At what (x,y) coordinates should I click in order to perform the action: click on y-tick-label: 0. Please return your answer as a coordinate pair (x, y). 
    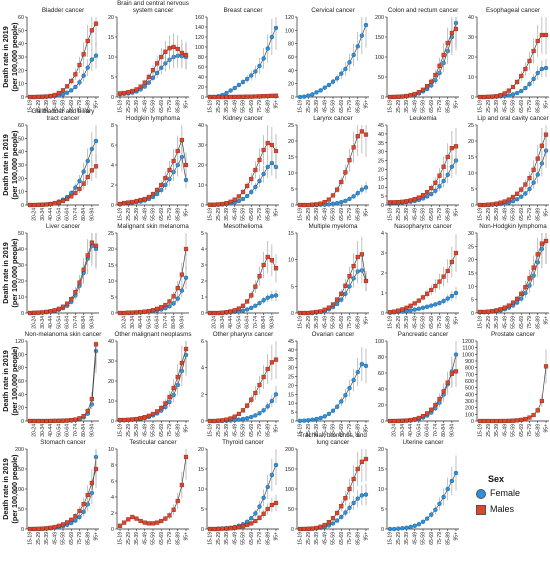
    Looking at the image, I should click on (112, 206).